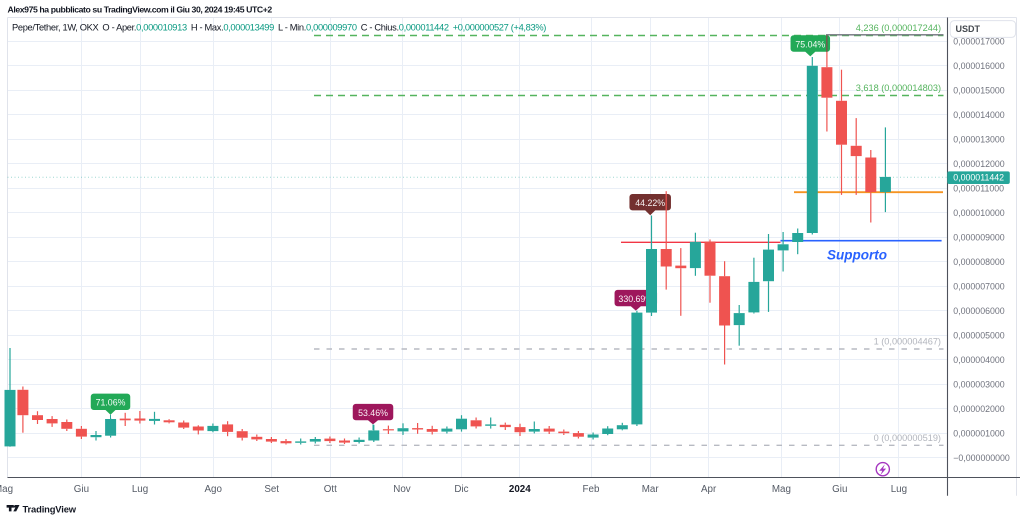 Image resolution: width=1024 pixels, height=520 pixels. I want to click on svg-text: 330.69%, so click(635, 299).